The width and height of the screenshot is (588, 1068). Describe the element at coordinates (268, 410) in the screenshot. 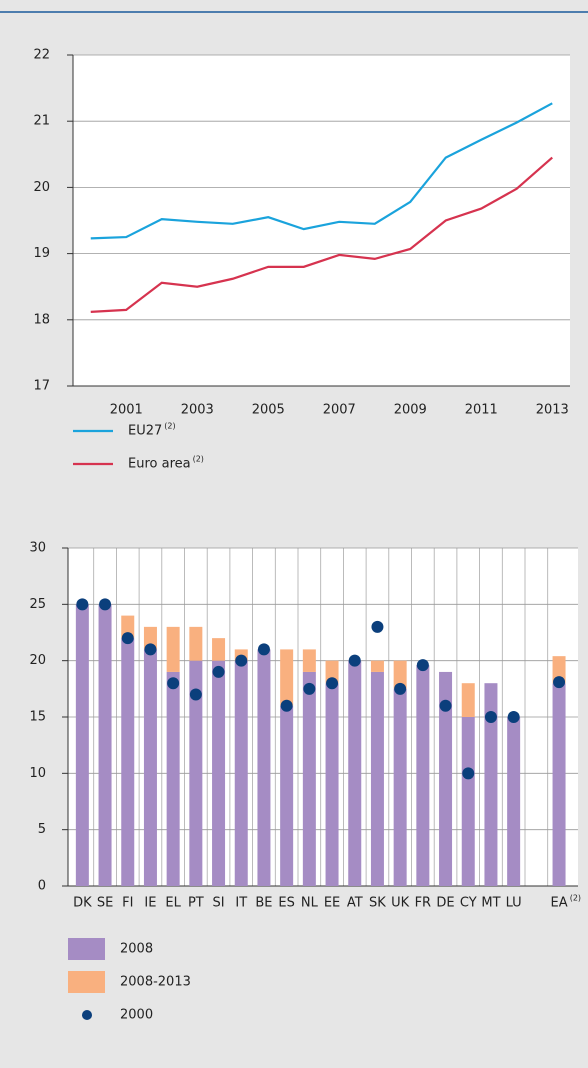

I see `x-tick-label: 2005` at that location.